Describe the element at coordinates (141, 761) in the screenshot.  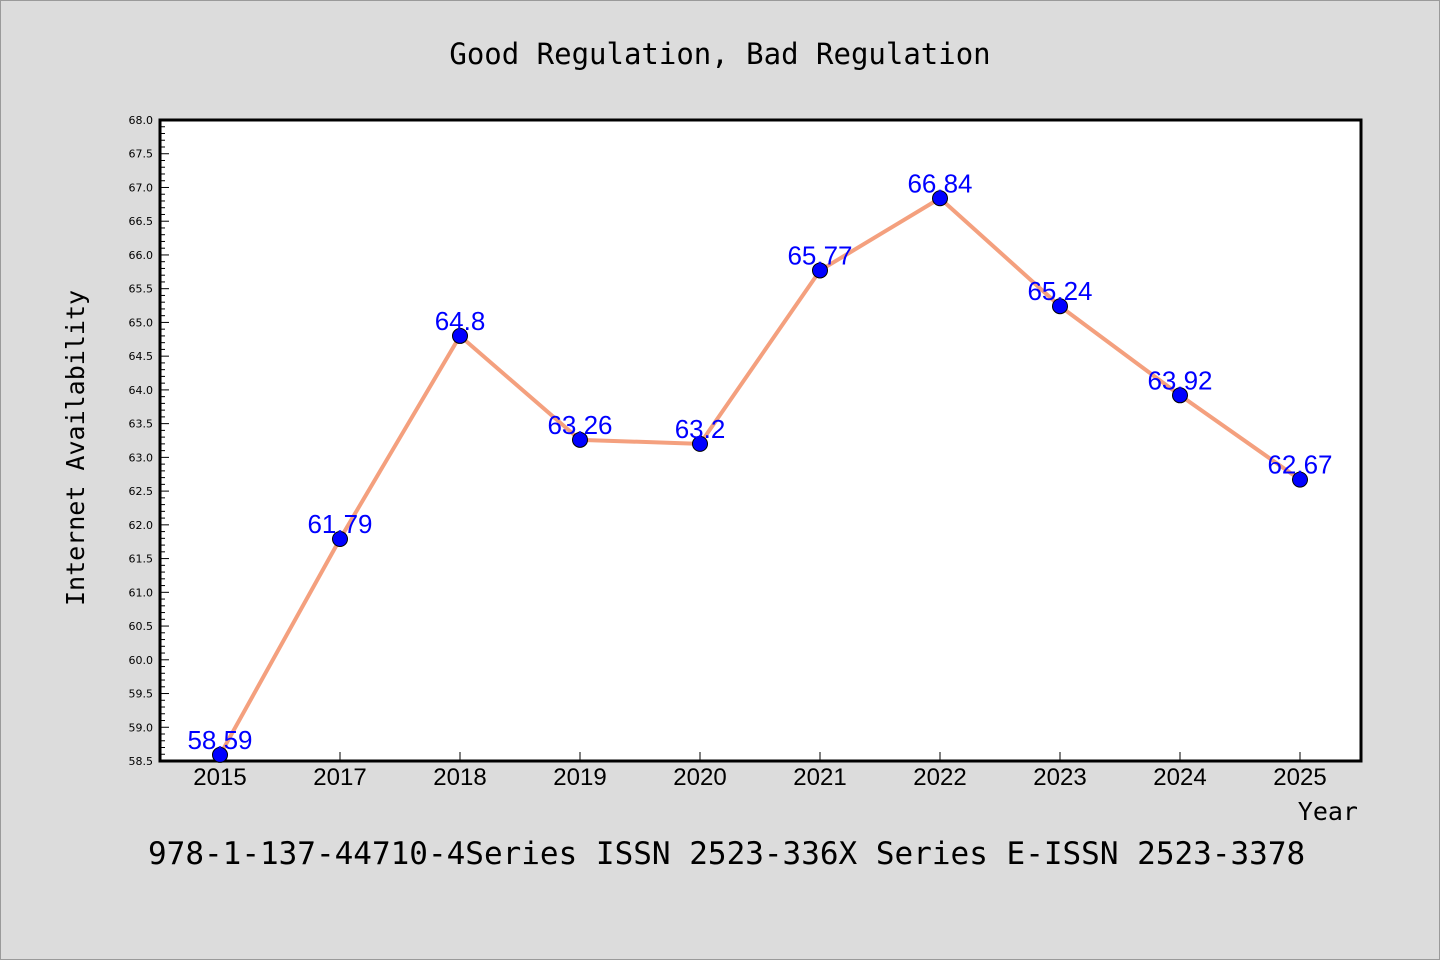
I see `y-tick-label: 58.5` at that location.